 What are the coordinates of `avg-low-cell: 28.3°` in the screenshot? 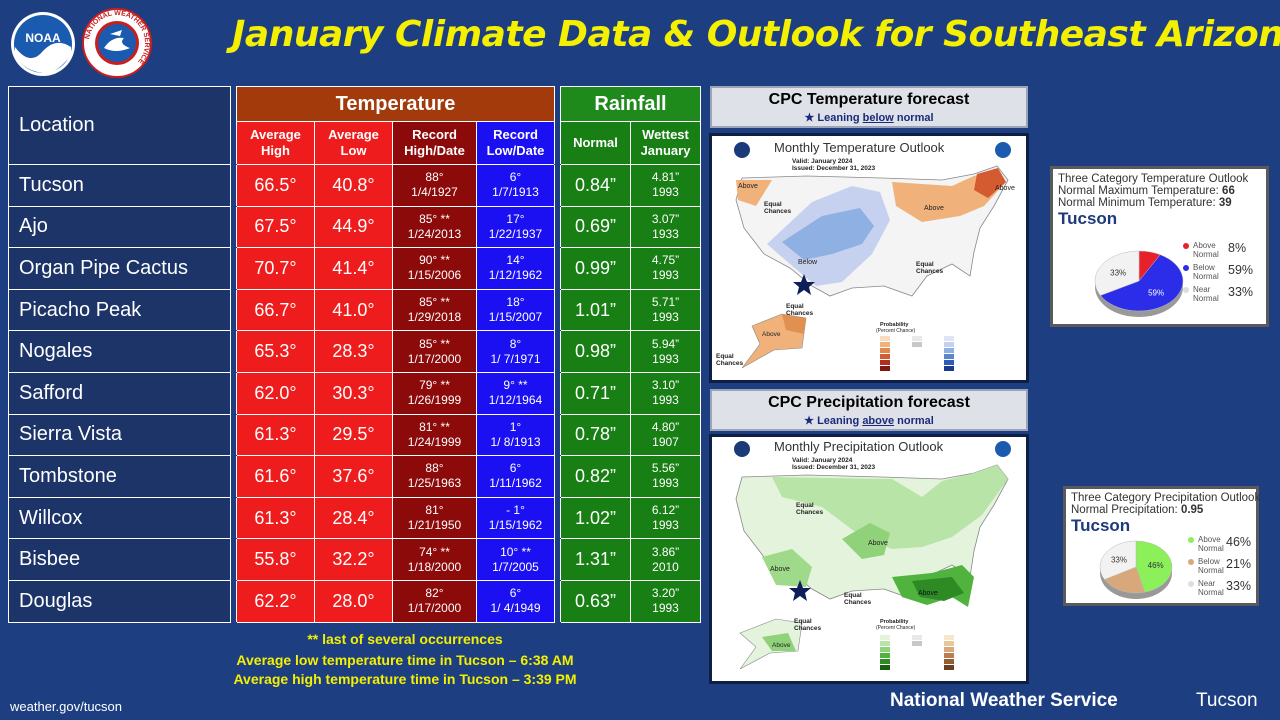 It's located at (353, 351).